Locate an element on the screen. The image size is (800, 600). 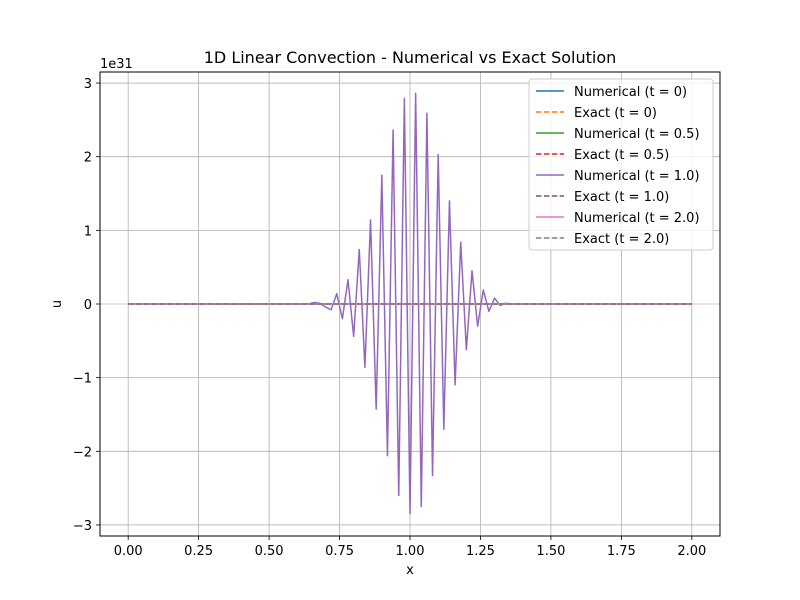
y-offset-text: 1e31 is located at coordinates (116, 64).